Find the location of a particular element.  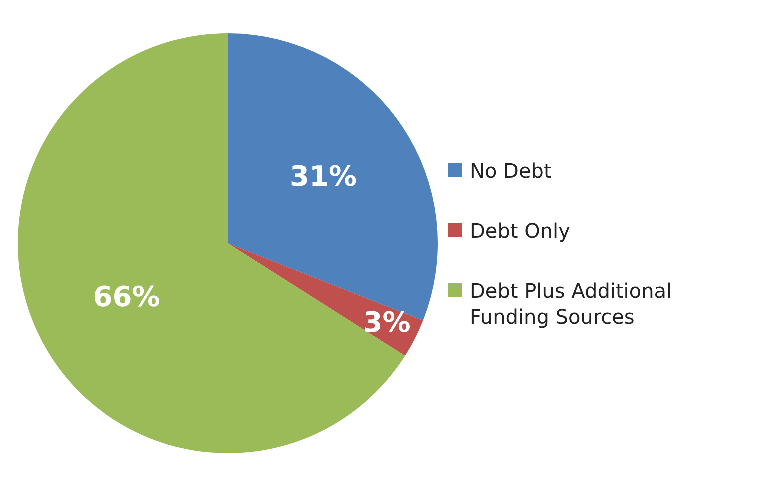

legend-label: Debt Plus Additional Funding Sources is located at coordinates (572, 304).